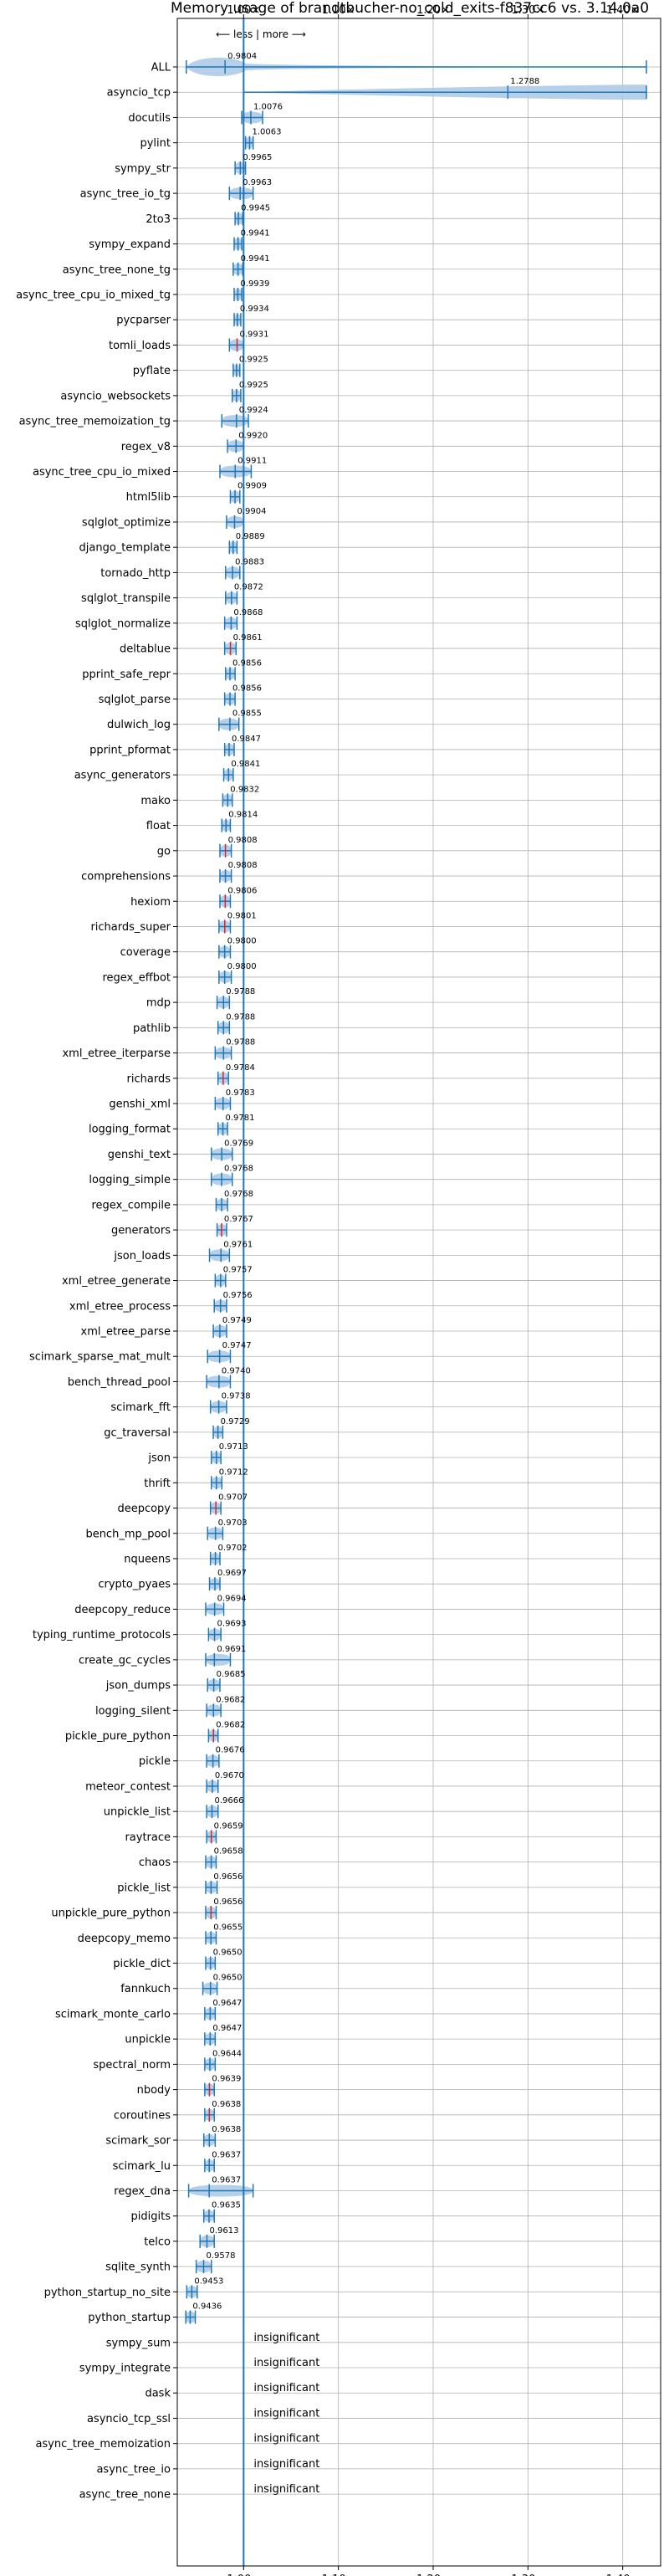 The image size is (669, 2576). Describe the element at coordinates (117, 1282) in the screenshot. I see `category-label: xml_etree_generate` at that location.